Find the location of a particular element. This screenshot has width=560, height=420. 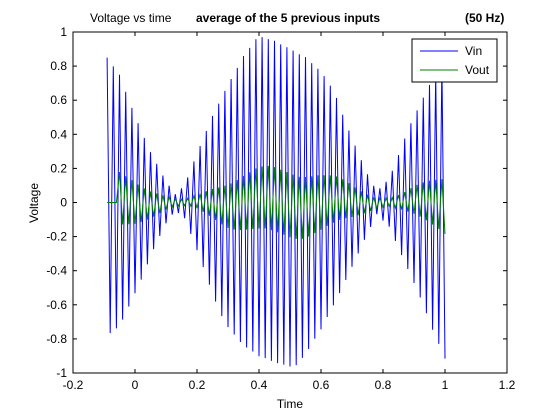

x-axis-label: Time is located at coordinates (290, 404).